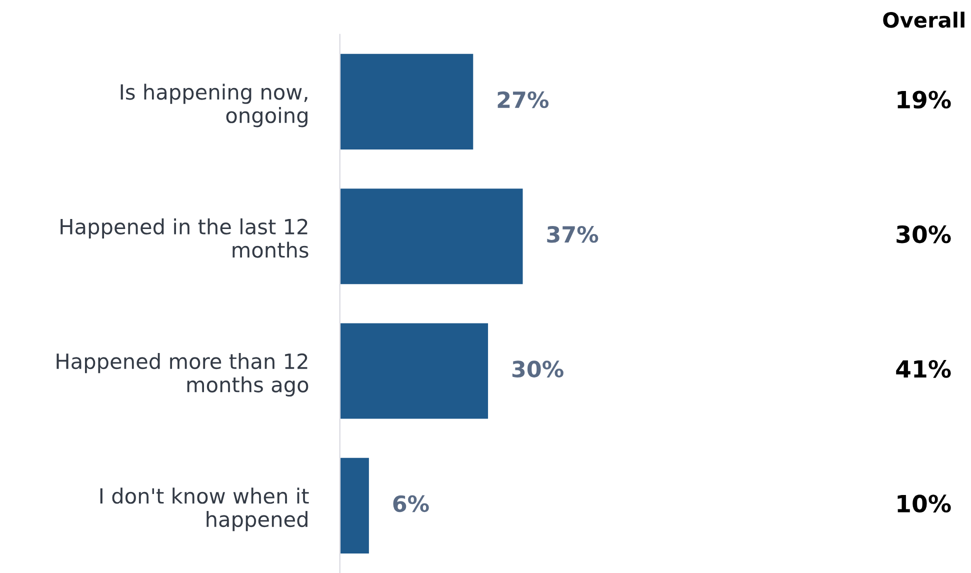 This screenshot has height=573, width=971. What do you see at coordinates (572, 234) in the screenshot?
I see `data-label: 37%` at bounding box center [572, 234].